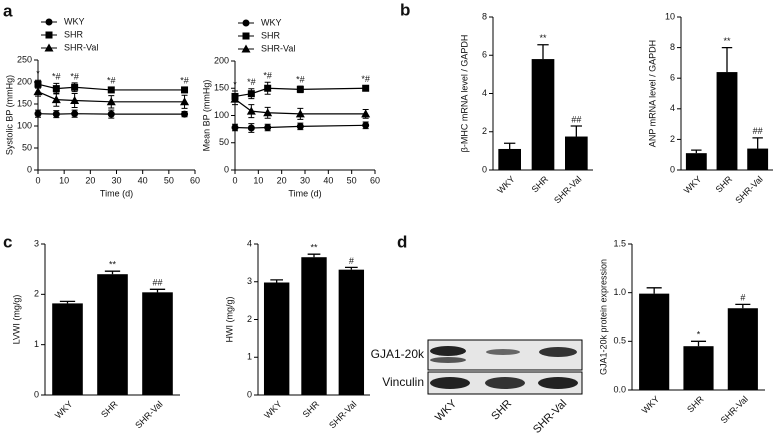 The image size is (776, 434). What do you see at coordinates (446, 410) in the screenshot?
I see `blot-lane-label: WKY` at bounding box center [446, 410].